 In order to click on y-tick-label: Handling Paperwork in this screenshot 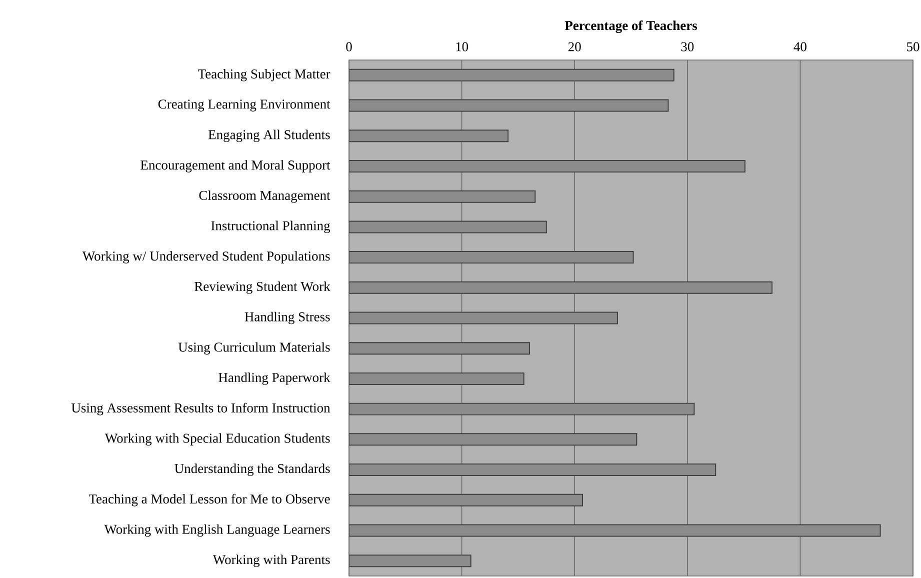, I will do `click(274, 378)`.